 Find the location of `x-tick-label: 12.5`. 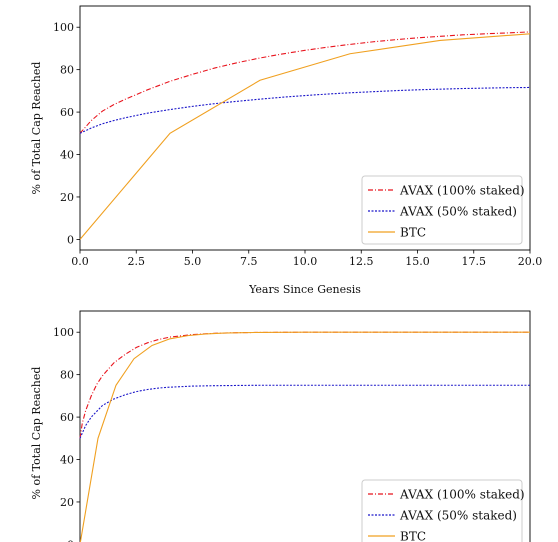

x-tick-label: 12.5 is located at coordinates (361, 261).